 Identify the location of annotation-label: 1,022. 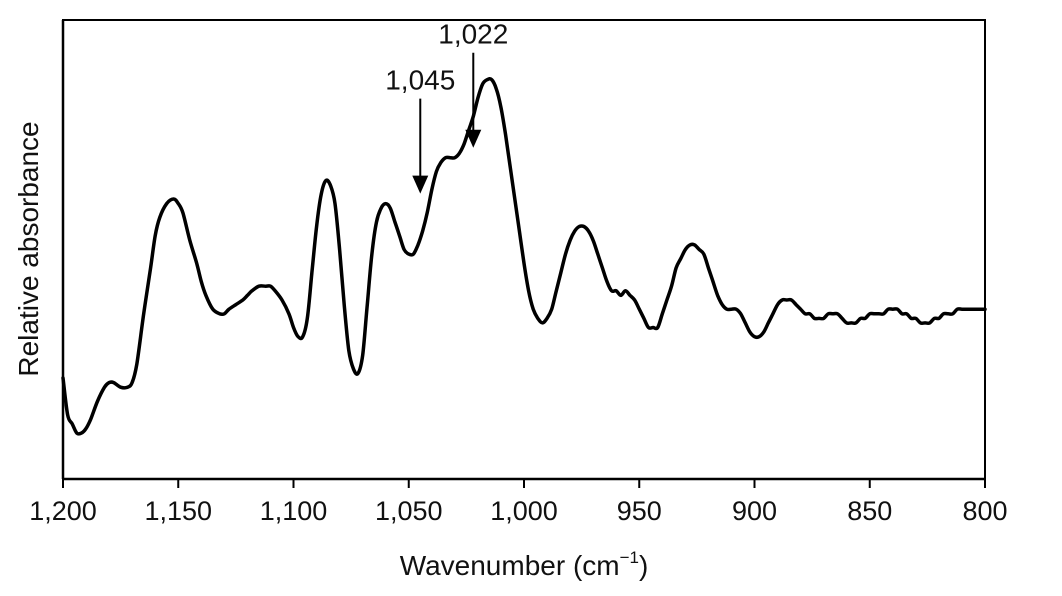
(473, 34).